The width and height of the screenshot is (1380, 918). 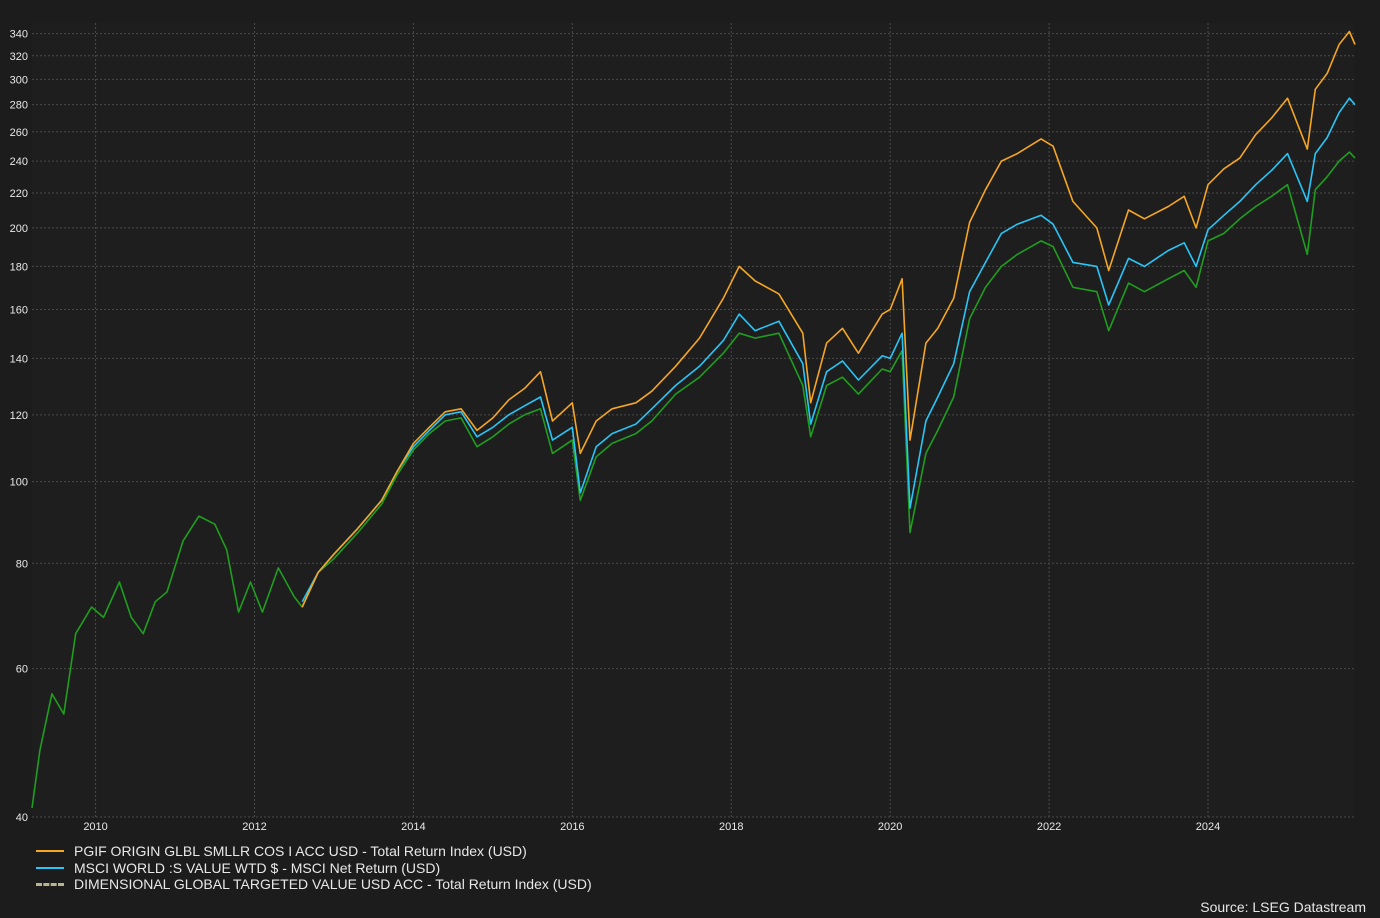 I want to click on y-tick-label: 180, so click(x=19, y=267).